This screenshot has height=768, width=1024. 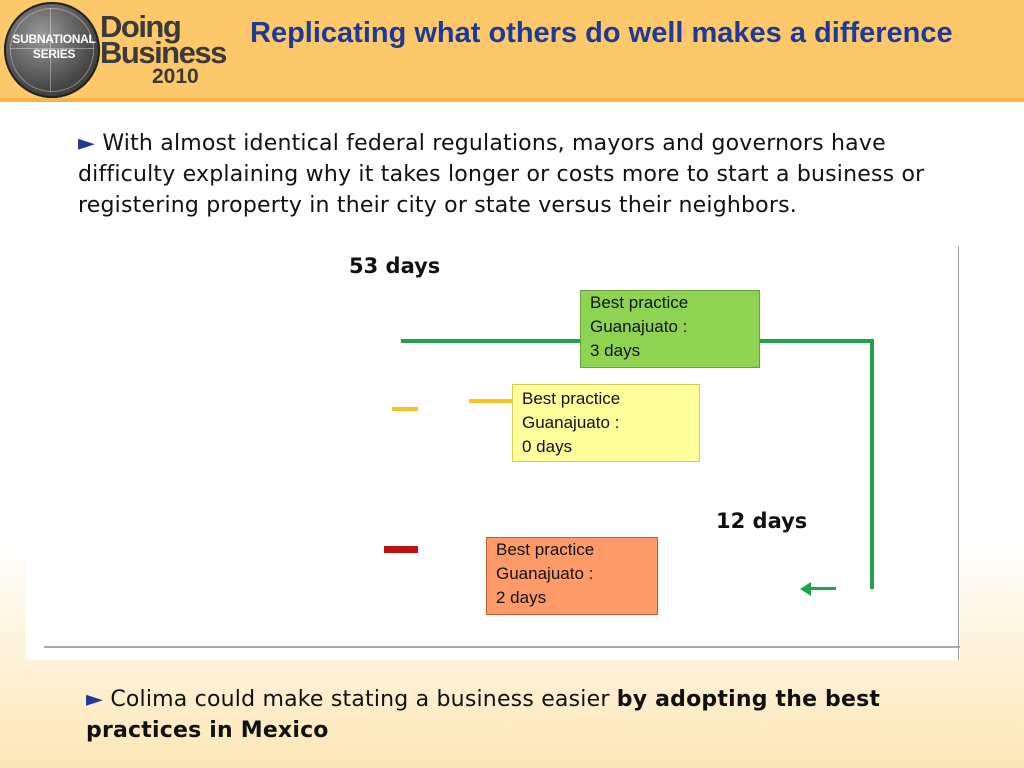 What do you see at coordinates (821, 588) in the screenshot?
I see `green-arrow-shaft` at bounding box center [821, 588].